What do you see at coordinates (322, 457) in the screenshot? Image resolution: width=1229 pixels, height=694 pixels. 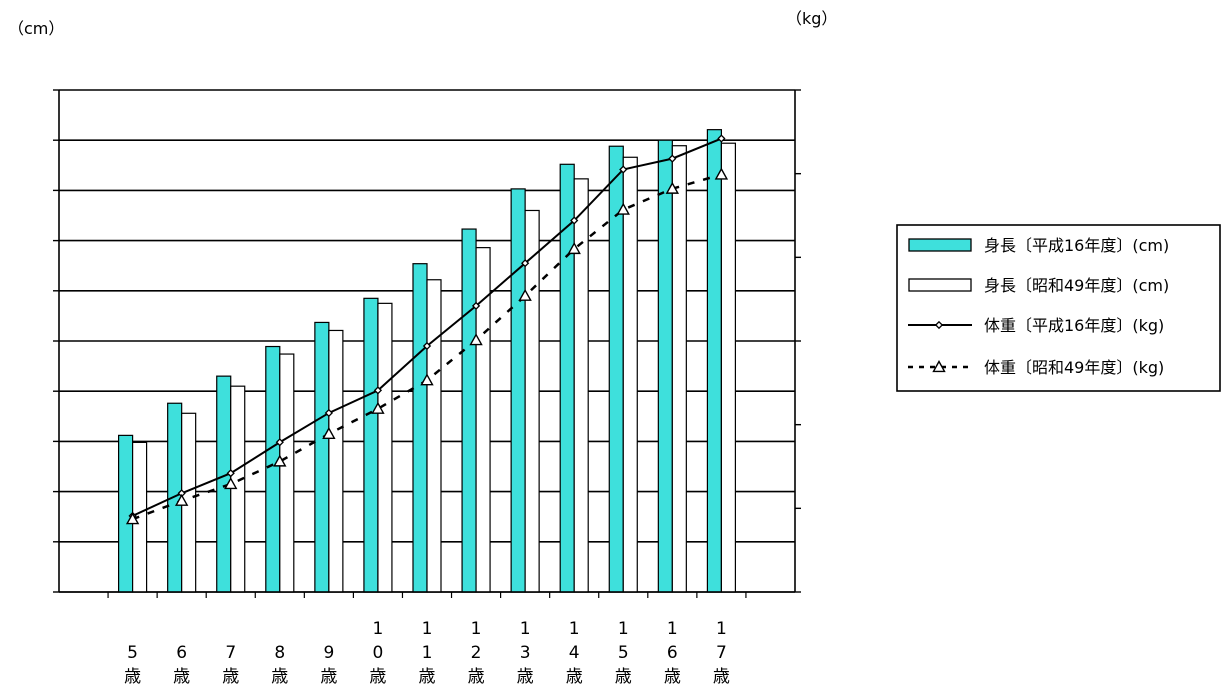 I see `bar-h16-9歳` at bounding box center [322, 457].